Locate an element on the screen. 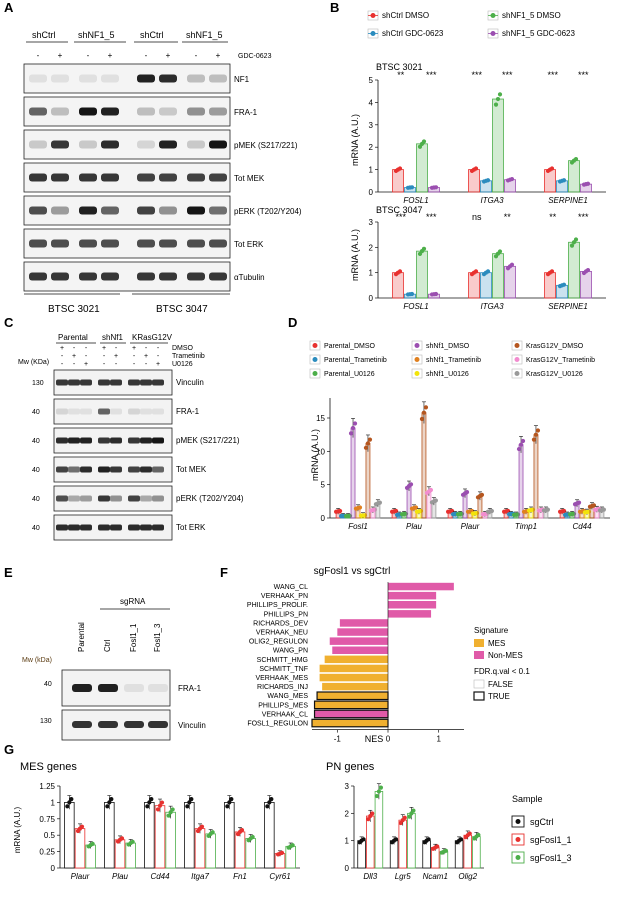 The height and width of the screenshot is (907, 617). y-tick-label: 4 is located at coordinates (371, 102).